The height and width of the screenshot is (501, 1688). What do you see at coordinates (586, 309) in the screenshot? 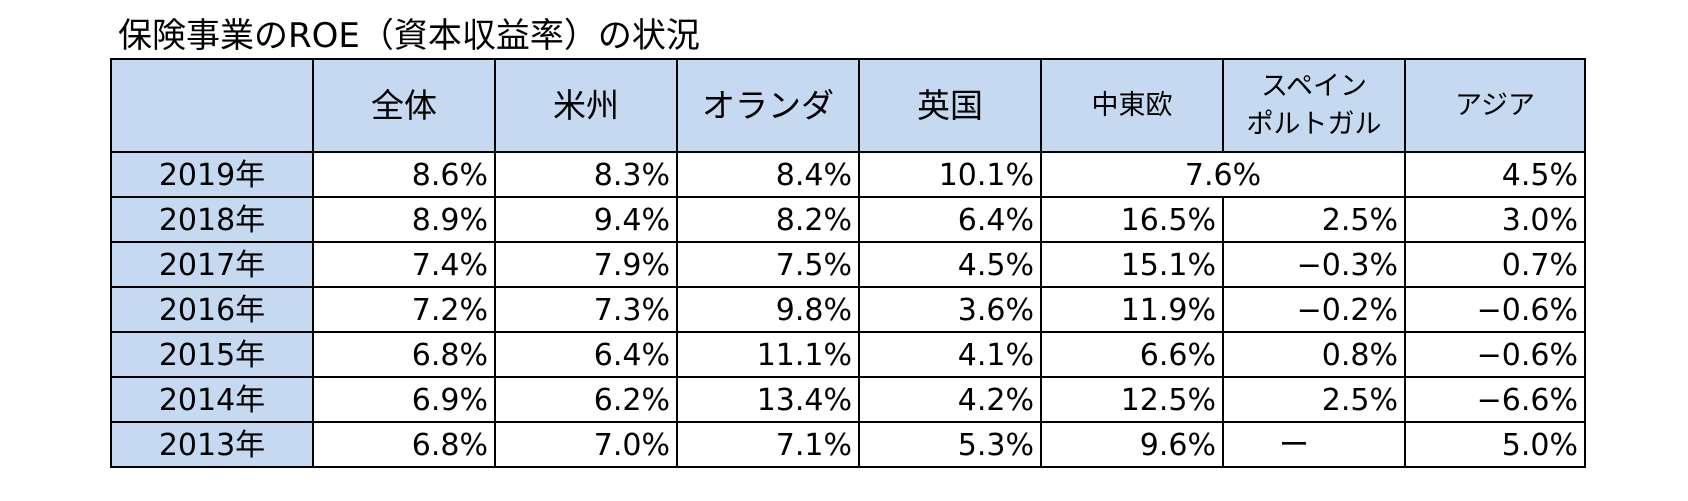
I see `cell-americas: 7.3%` at bounding box center [586, 309].